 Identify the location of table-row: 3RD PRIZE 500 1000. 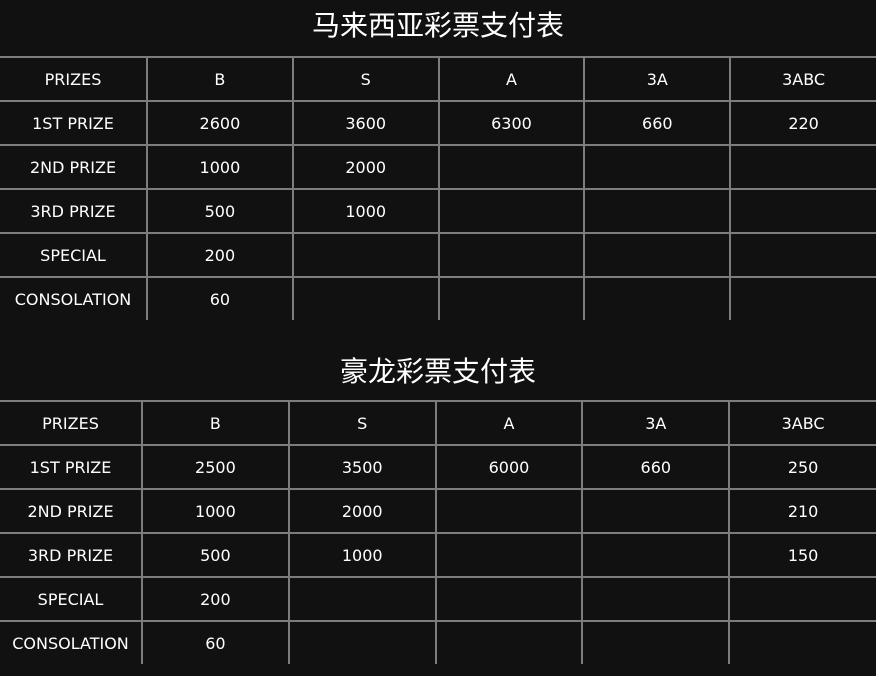
(438, 211).